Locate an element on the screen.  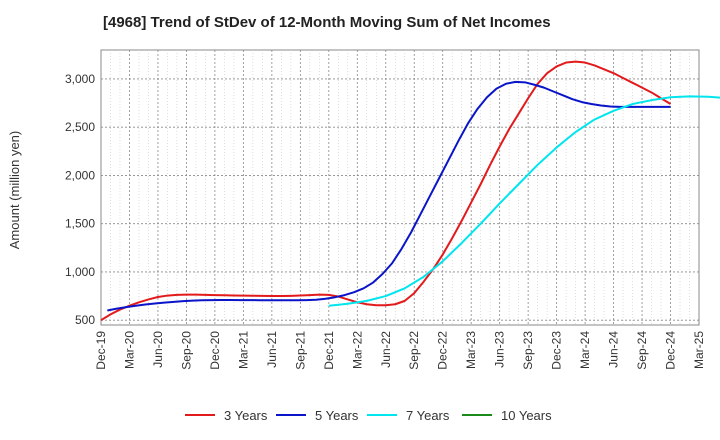
legend-label: 10 Years is located at coordinates (526, 415).